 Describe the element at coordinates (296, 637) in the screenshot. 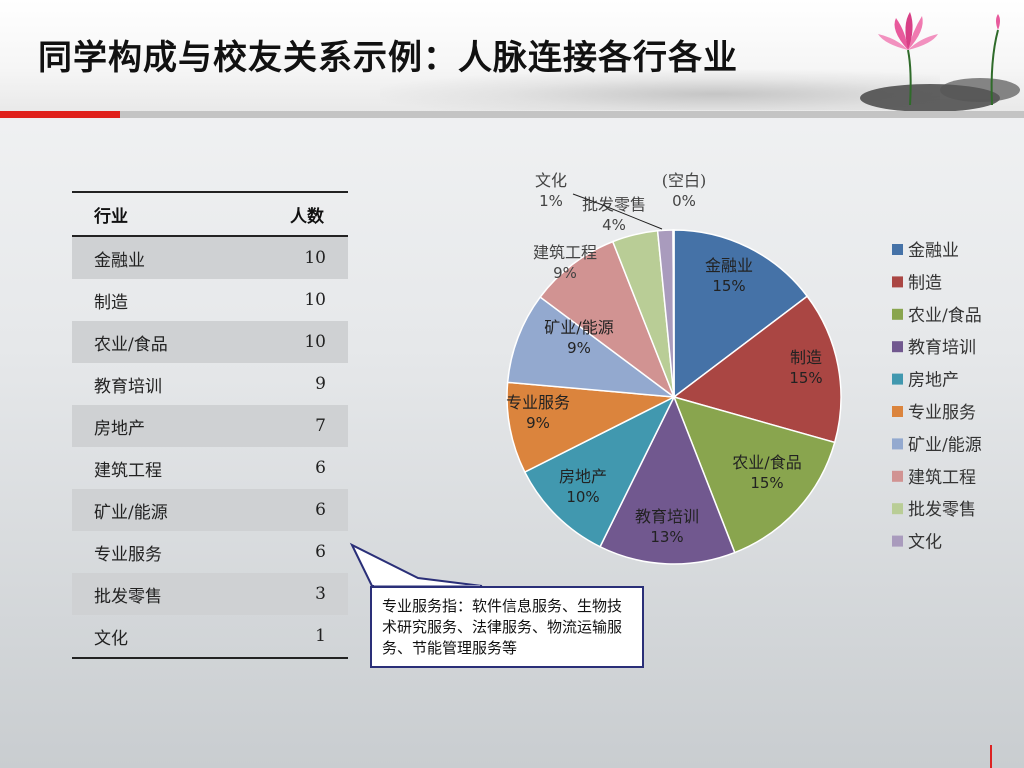

I see `count-cell: 1` at that location.